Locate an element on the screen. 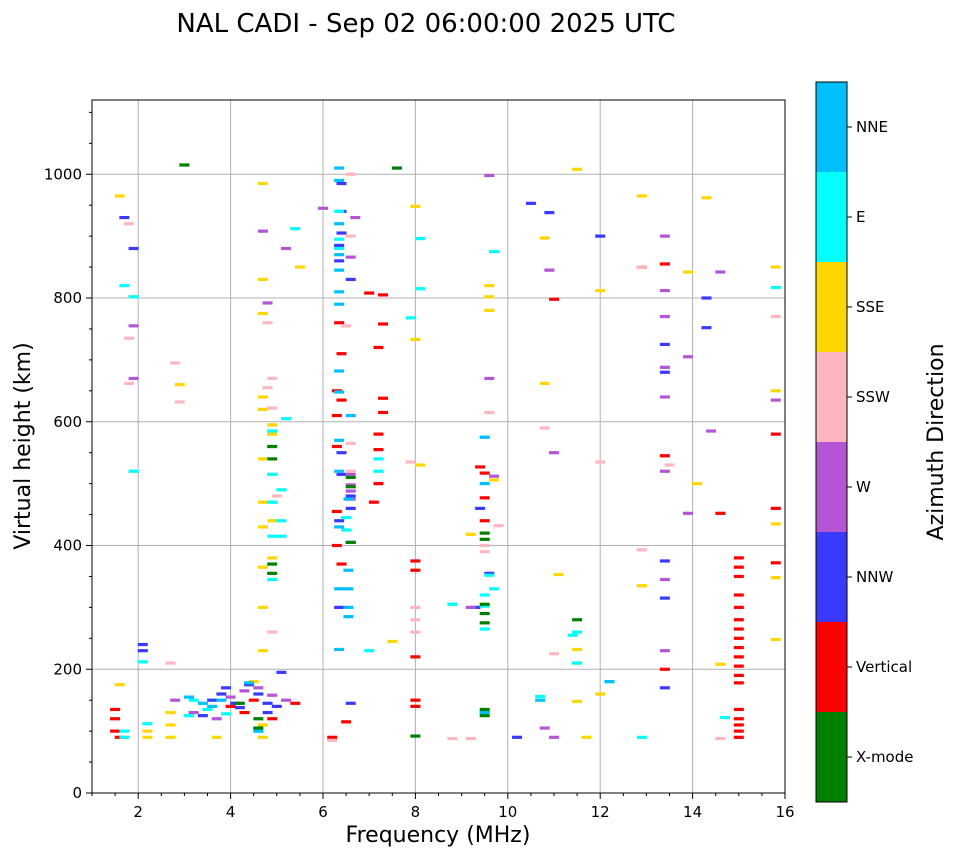 The height and width of the screenshot is (857, 958). colorbar: X-mode Vertical NNW W SSW SSE E NNE is located at coordinates (864, 442).